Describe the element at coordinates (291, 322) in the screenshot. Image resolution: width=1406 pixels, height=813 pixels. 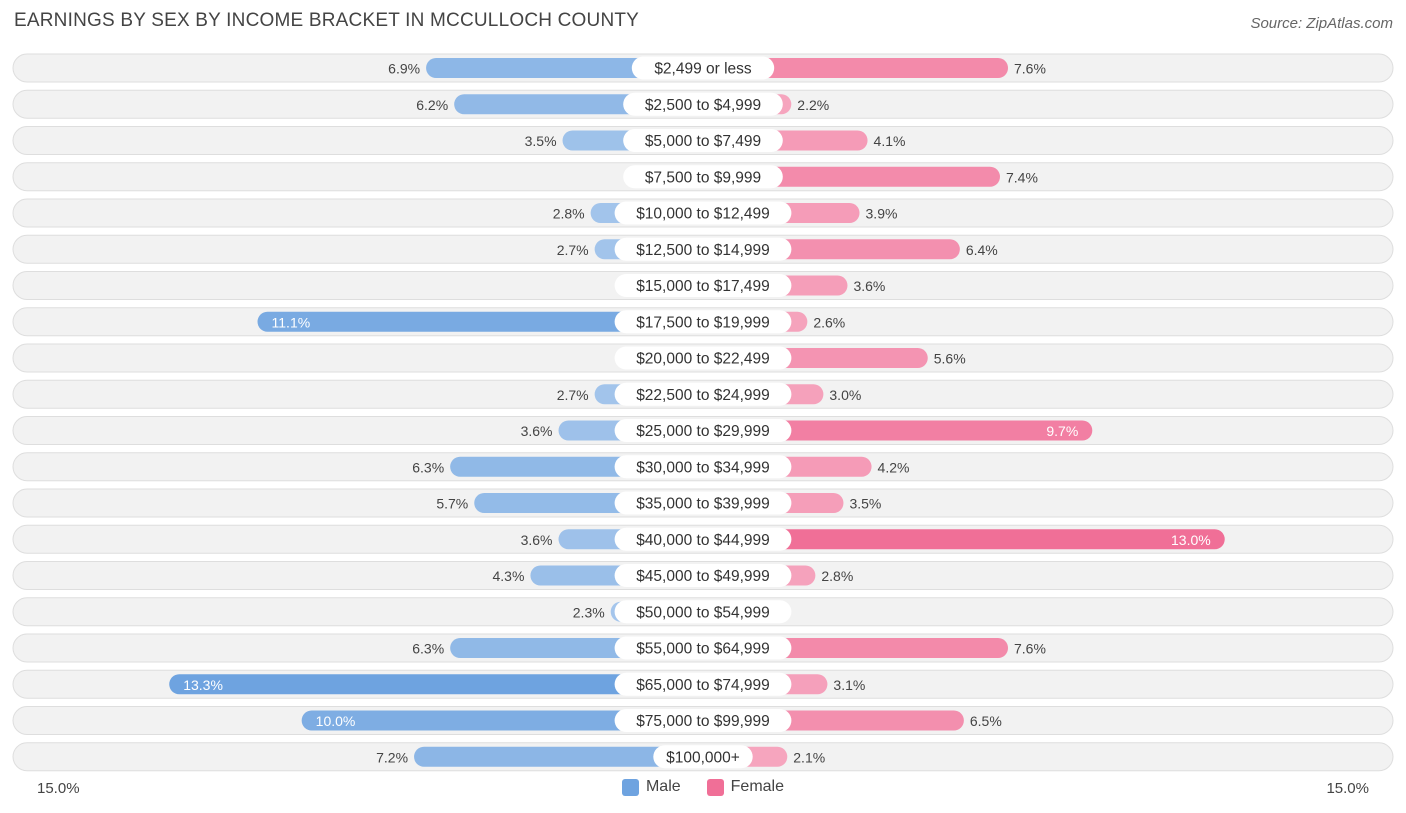
I see `male-value-label: 11.1%` at that location.